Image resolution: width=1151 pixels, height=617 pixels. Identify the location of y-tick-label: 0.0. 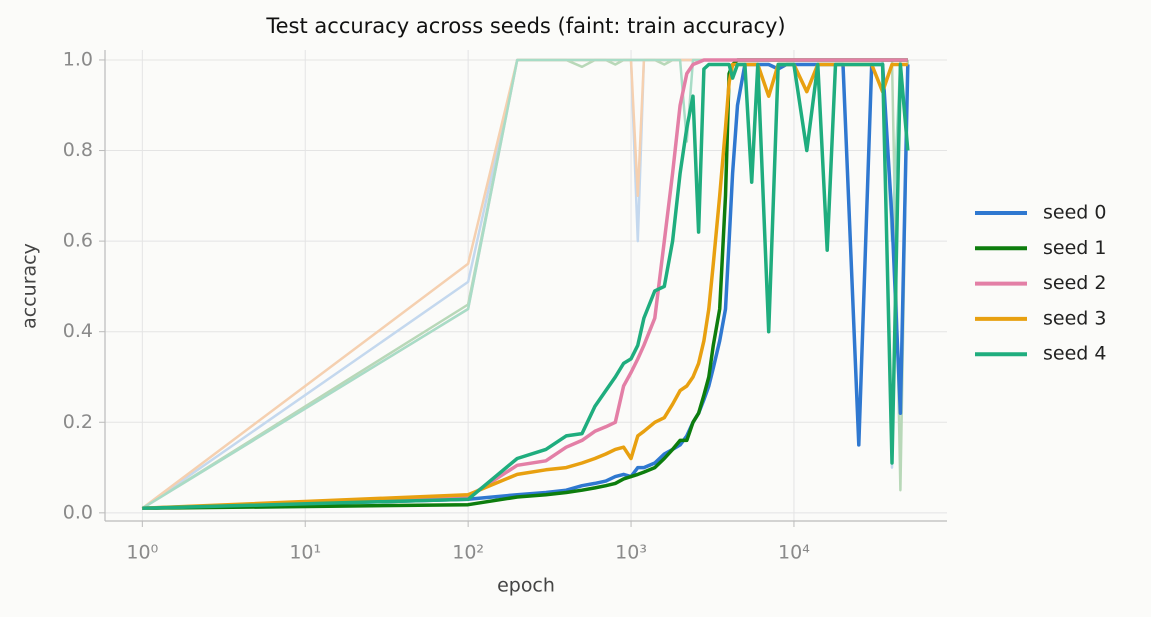
(78, 512).